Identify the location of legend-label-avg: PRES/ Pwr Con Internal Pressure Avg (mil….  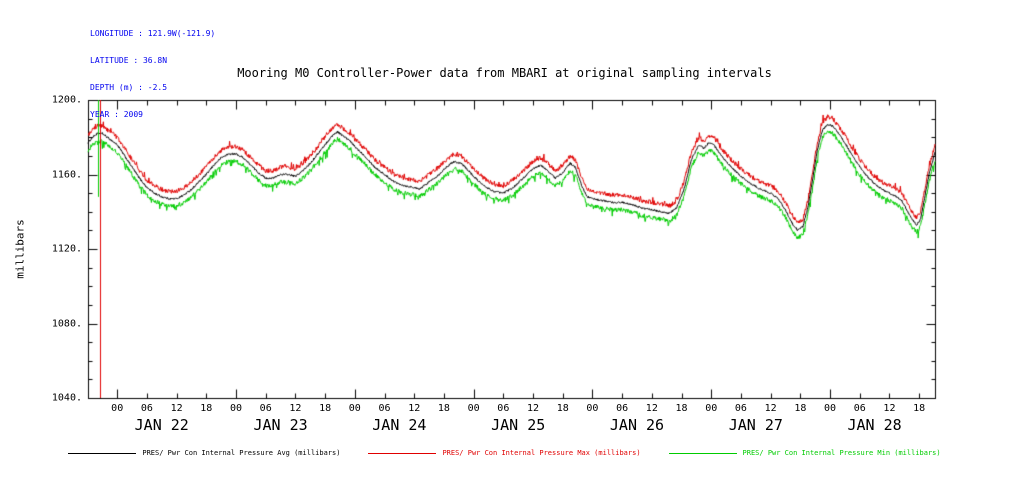
(241, 453).